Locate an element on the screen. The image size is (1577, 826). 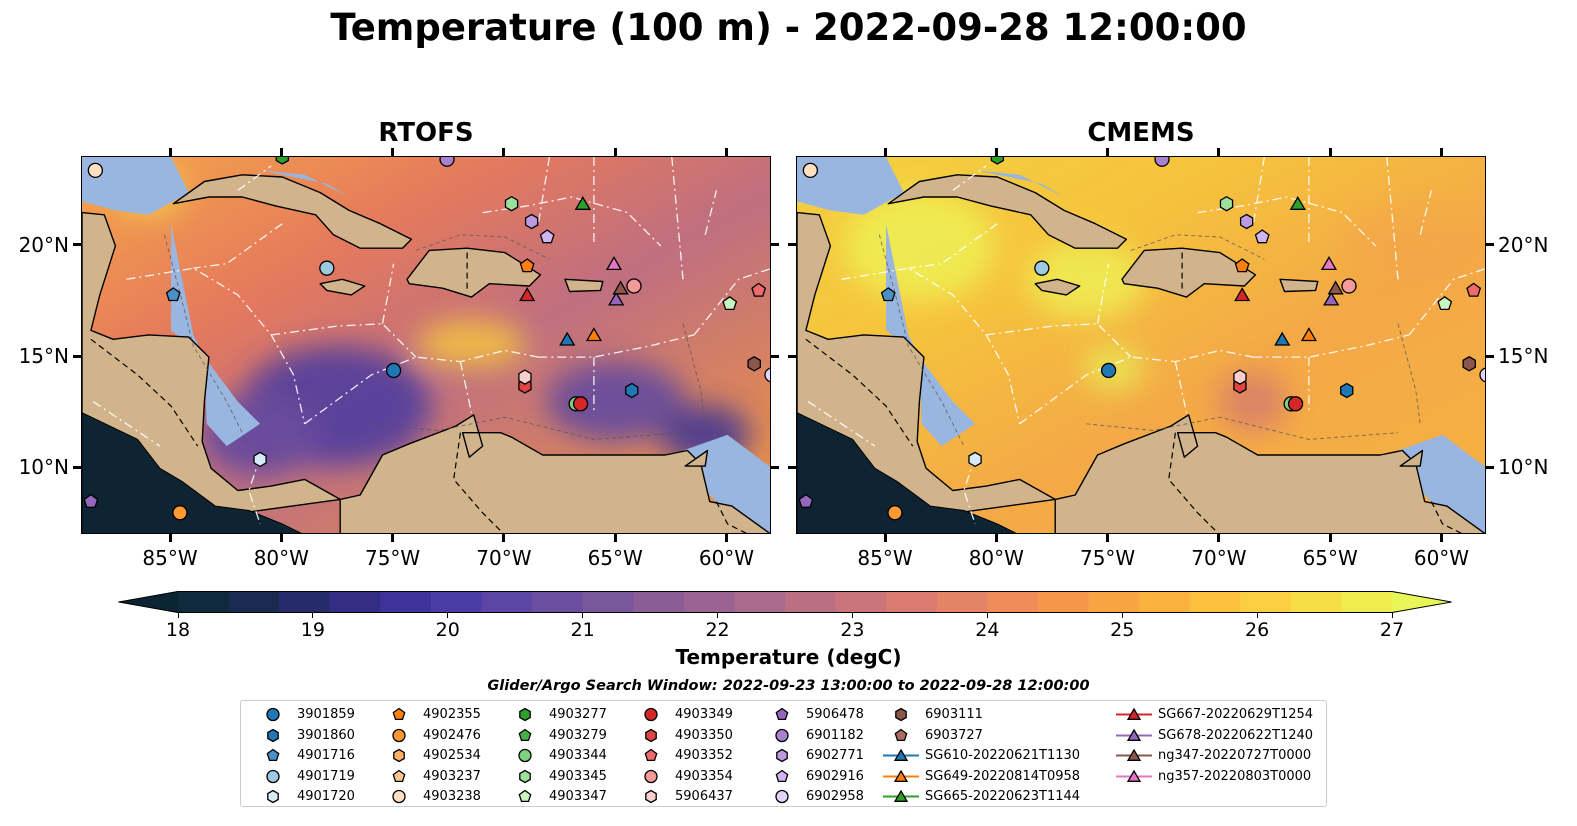
legend-label: 4903345 is located at coordinates (578, 776).